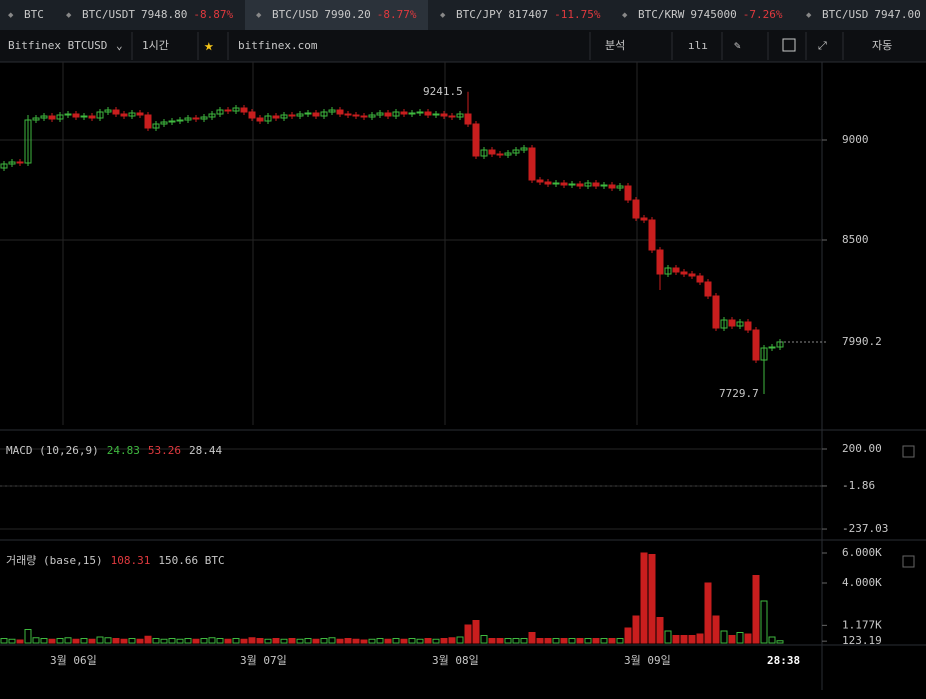 The height and width of the screenshot is (699, 926). What do you see at coordinates (882, 45) in the screenshot?
I see `auto: 자동` at bounding box center [882, 45].